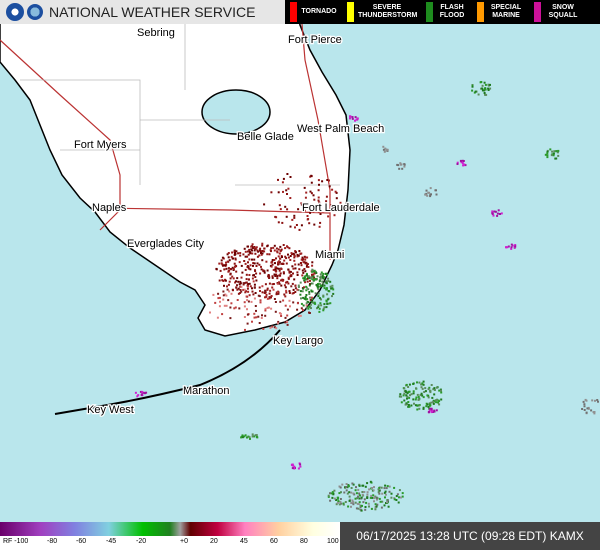  I want to click on warning-swatch, so click(480, 12).